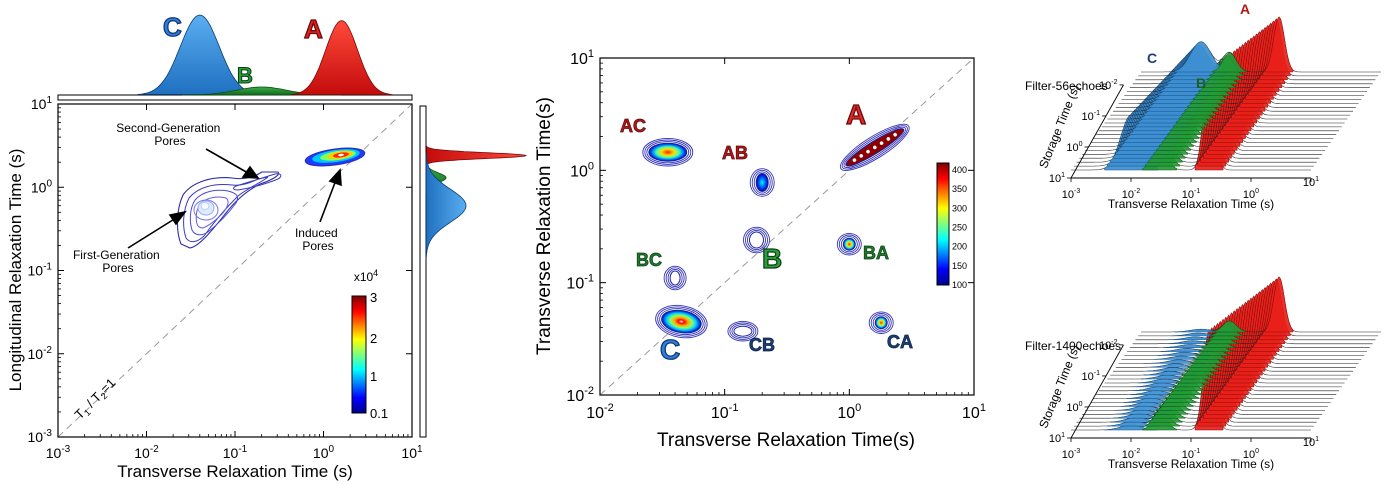 The image size is (1393, 485). What do you see at coordinates (146, 452) in the screenshot?
I see `t1t2-x-tick-label-1: 10⁻²` at bounding box center [146, 452].